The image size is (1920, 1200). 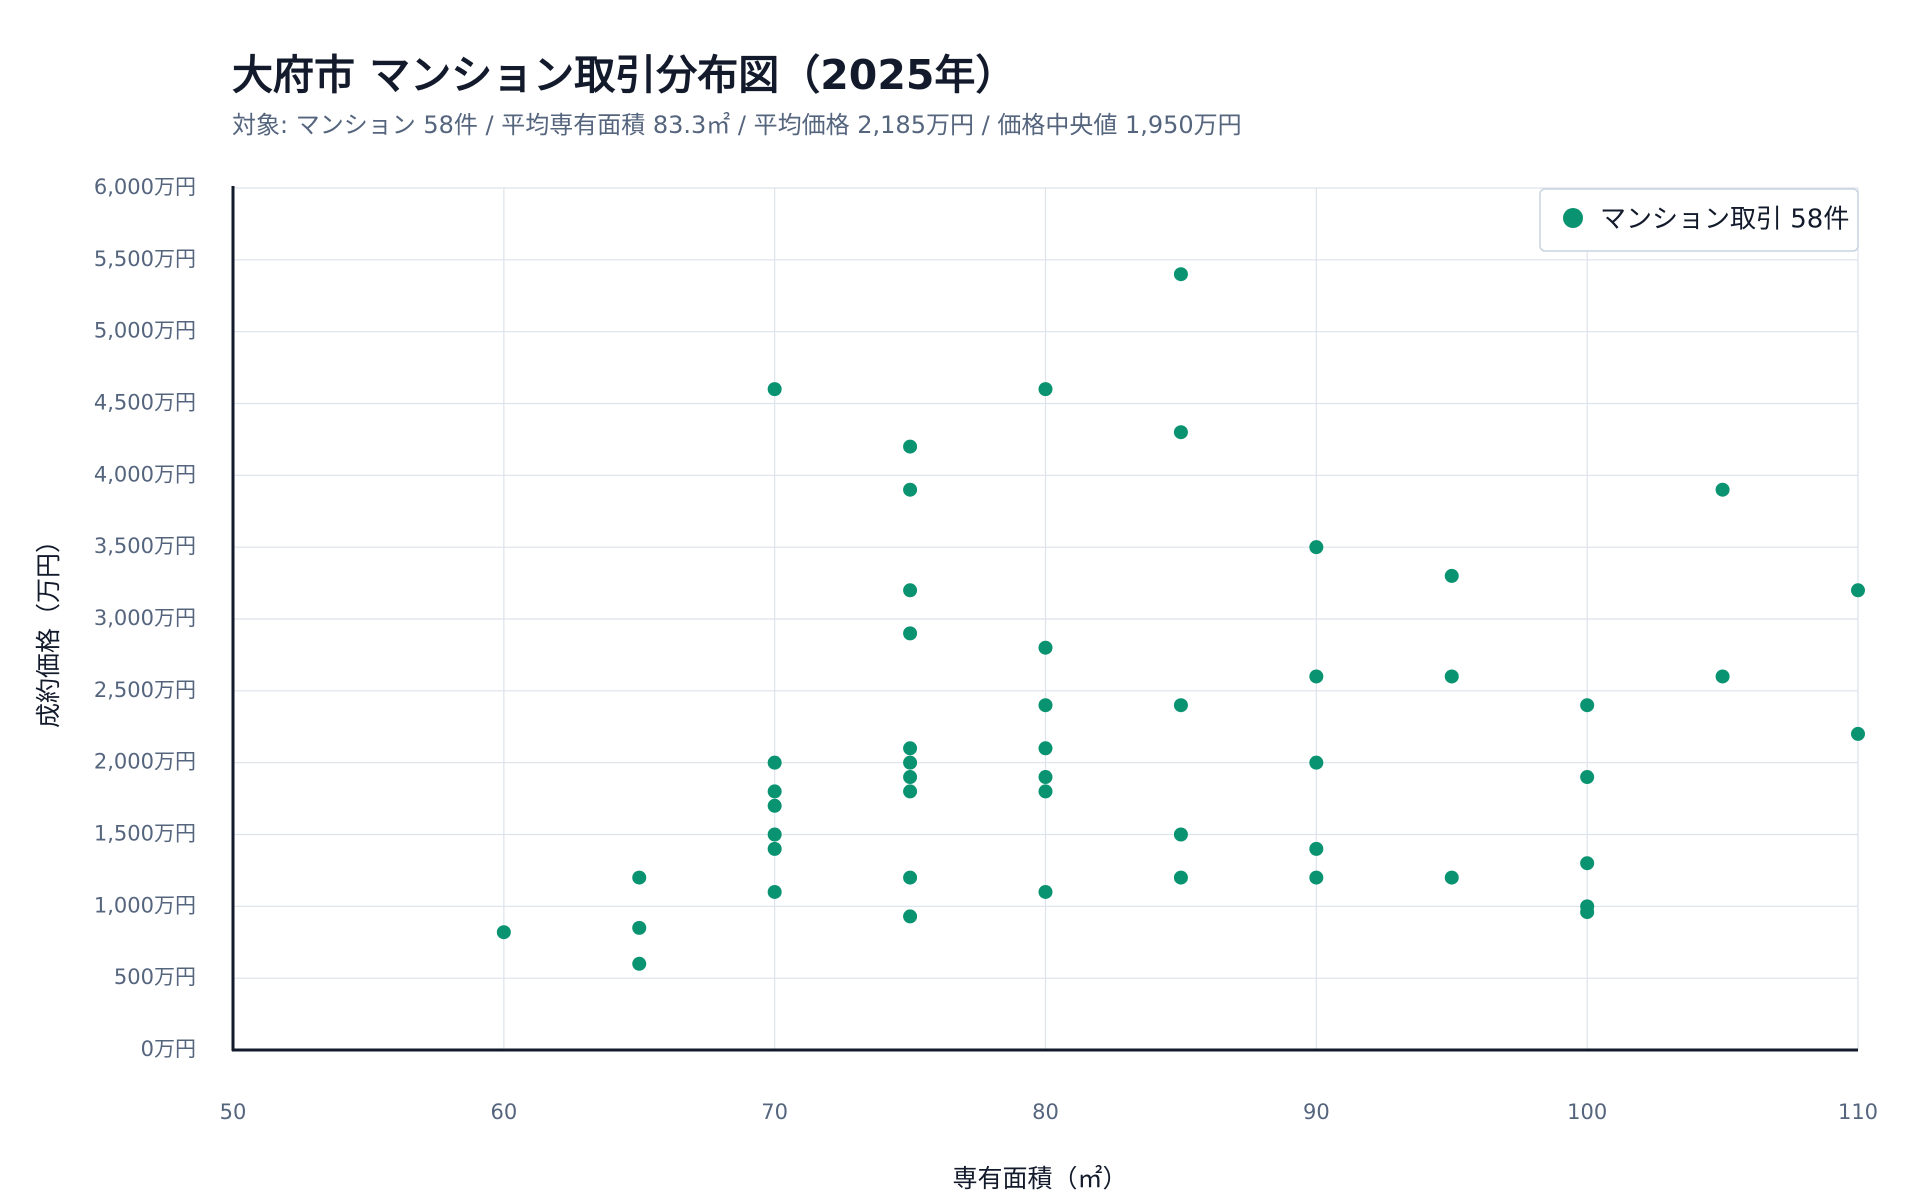 I want to click on y-tick-label: 2,000万円, so click(x=145, y=762).